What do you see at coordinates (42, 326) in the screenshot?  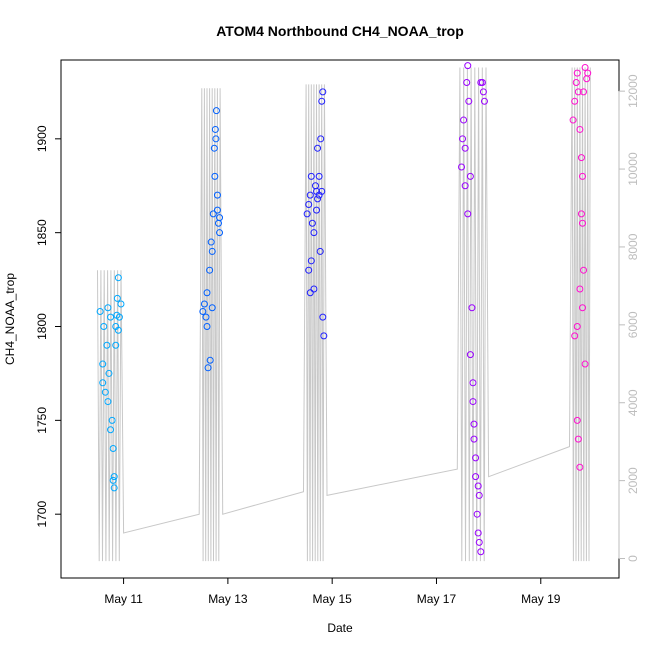 I see `y-tick-label: 1800` at bounding box center [42, 326].